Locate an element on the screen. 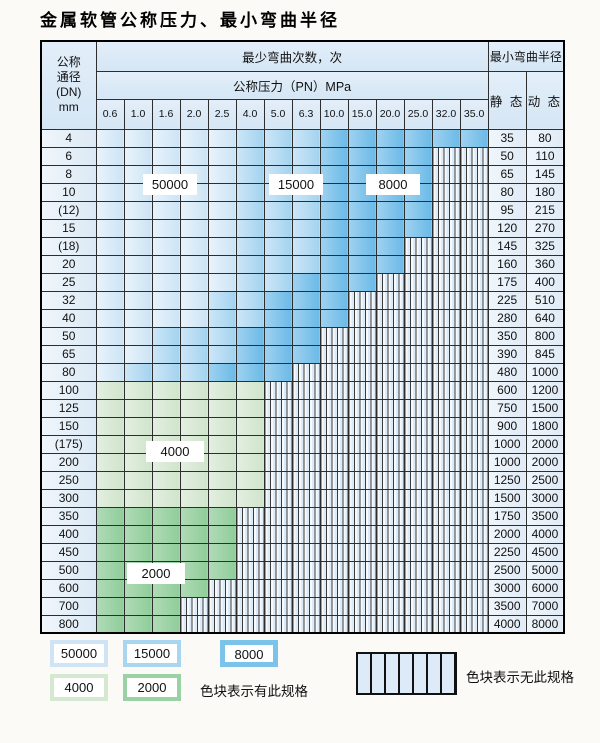  dynamic-radius-cell: 2500 is located at coordinates (545, 480).